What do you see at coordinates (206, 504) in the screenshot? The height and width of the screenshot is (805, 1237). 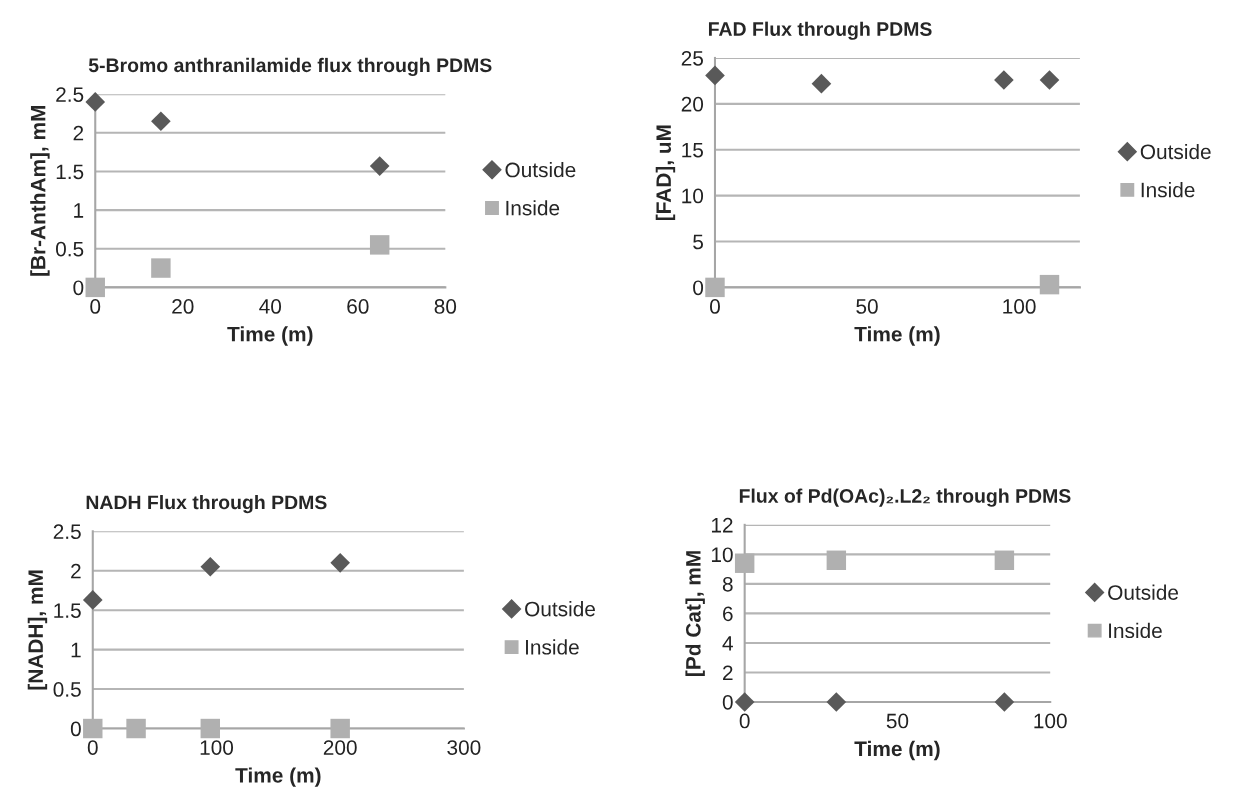 I see `chart-title: NADH Flux through PDMS` at bounding box center [206, 504].